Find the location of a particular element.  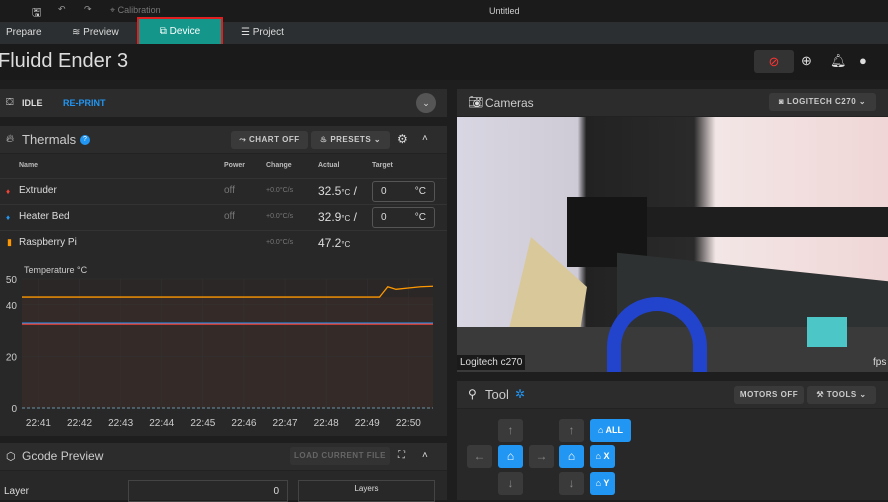

tab-preview: ≋ Preview is located at coordinates (95, 33).